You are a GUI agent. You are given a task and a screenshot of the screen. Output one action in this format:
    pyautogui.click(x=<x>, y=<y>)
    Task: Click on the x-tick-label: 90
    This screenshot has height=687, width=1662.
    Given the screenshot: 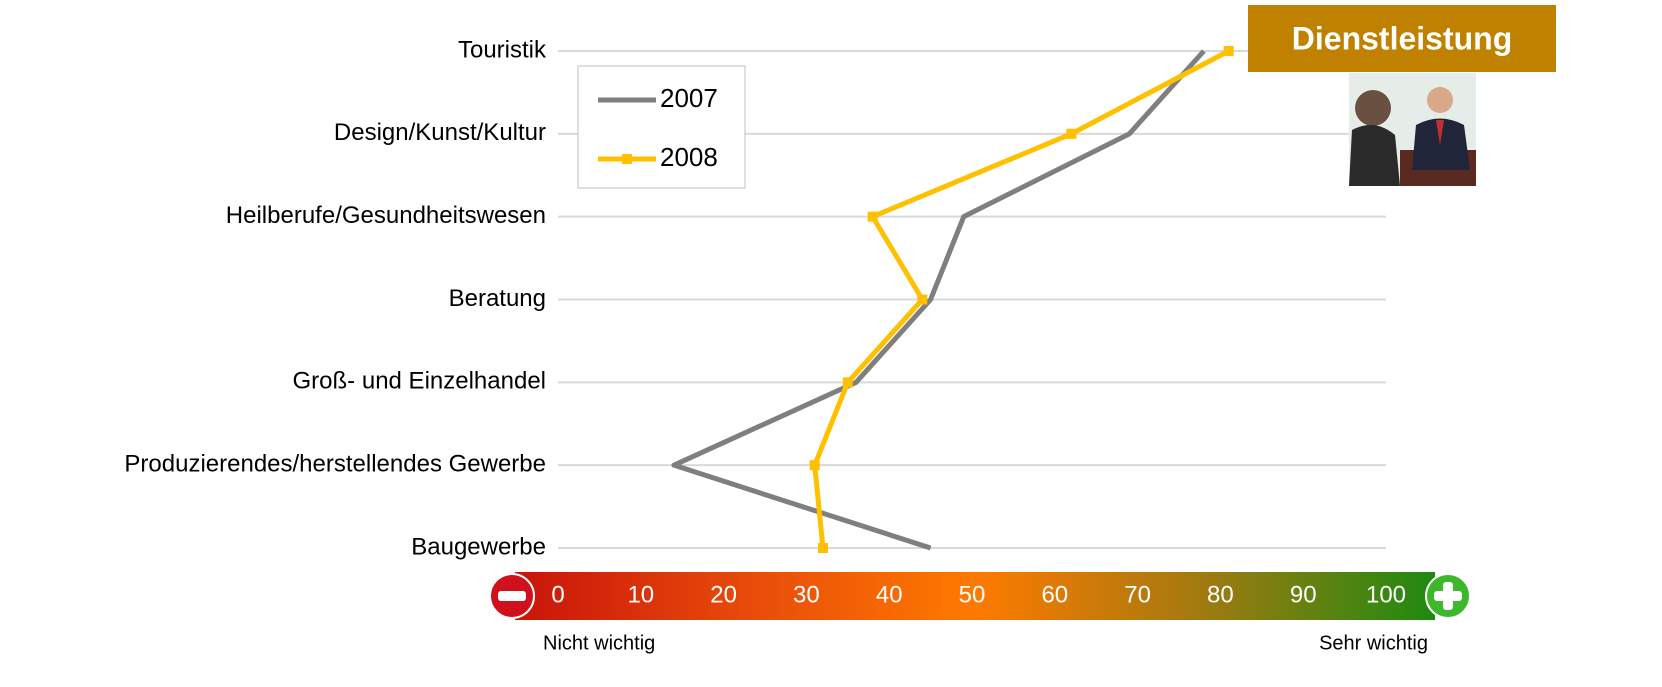 What is the action you would take?
    pyautogui.click(x=1303, y=594)
    